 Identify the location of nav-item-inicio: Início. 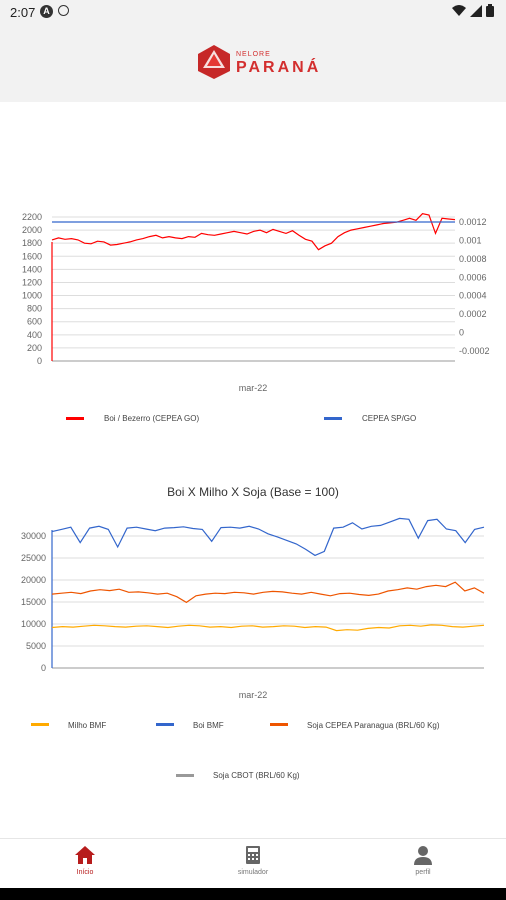
(85, 860).